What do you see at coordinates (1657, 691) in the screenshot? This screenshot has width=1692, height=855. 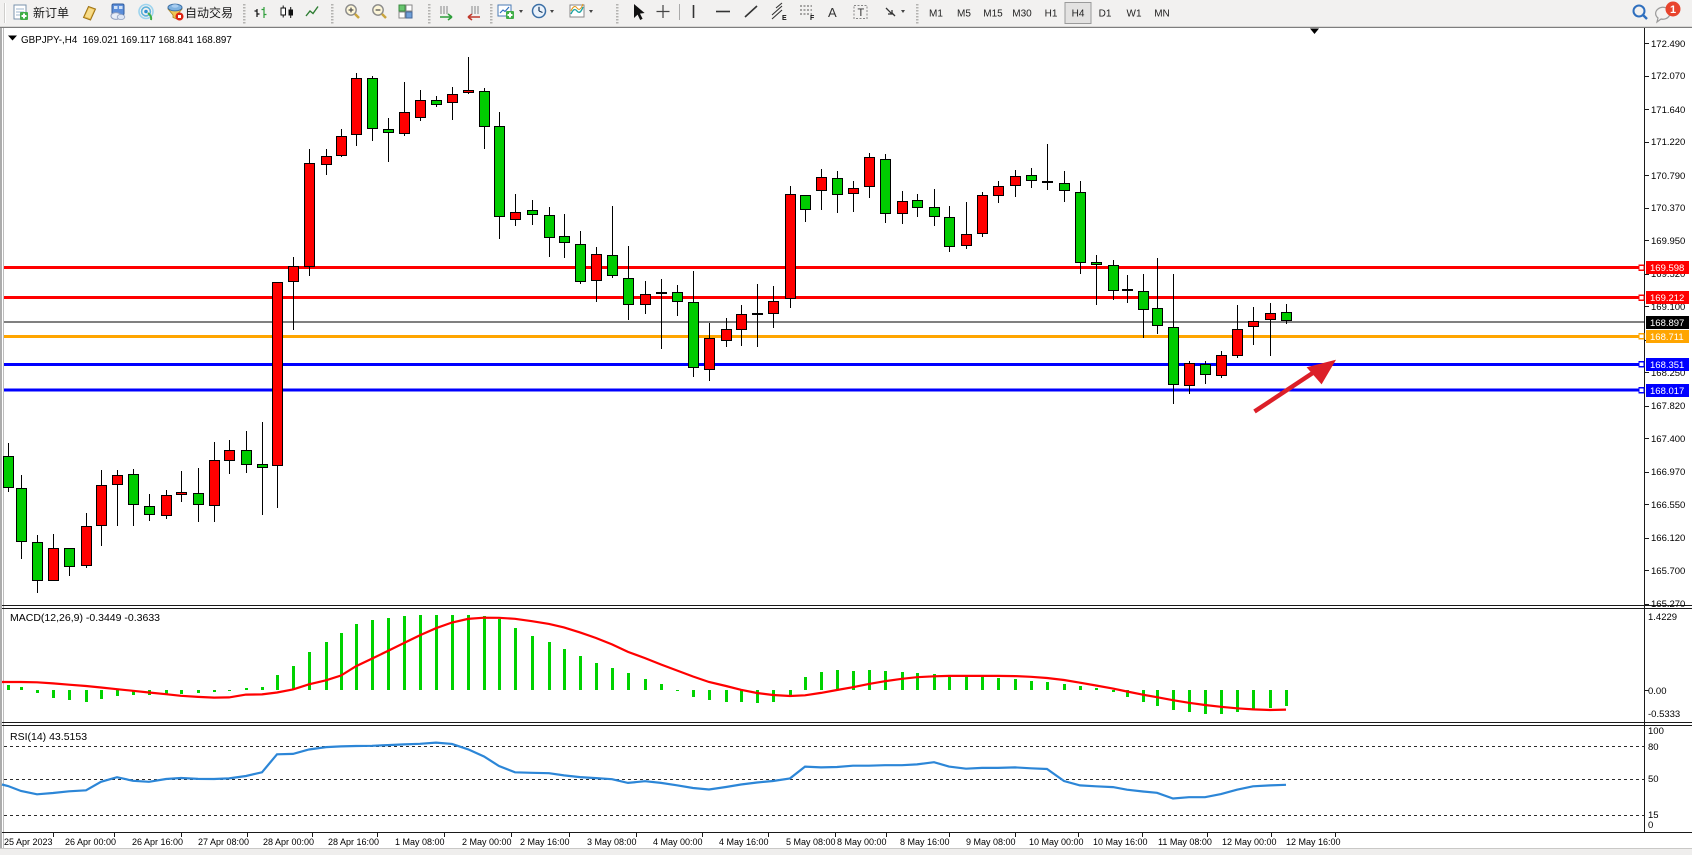 I see `svg-text: 0.00` at bounding box center [1657, 691].